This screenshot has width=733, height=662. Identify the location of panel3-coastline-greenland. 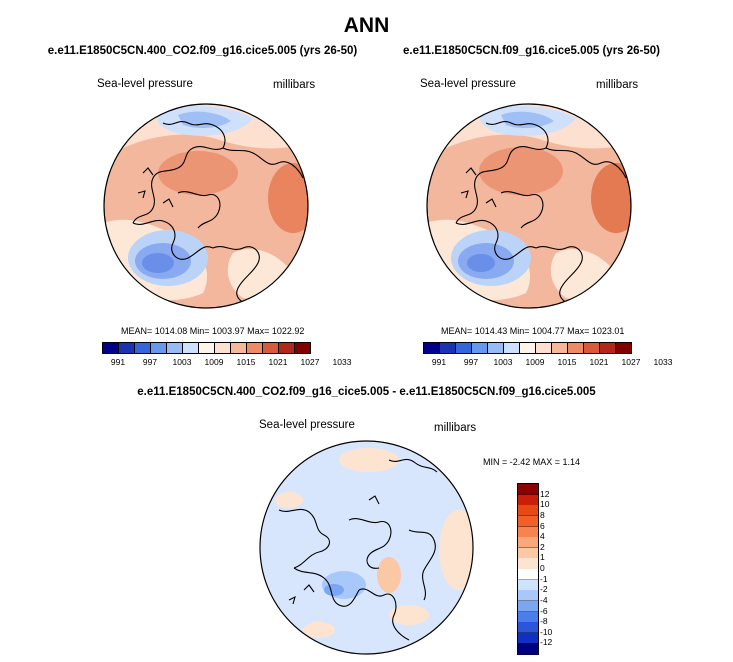
(326, 587).